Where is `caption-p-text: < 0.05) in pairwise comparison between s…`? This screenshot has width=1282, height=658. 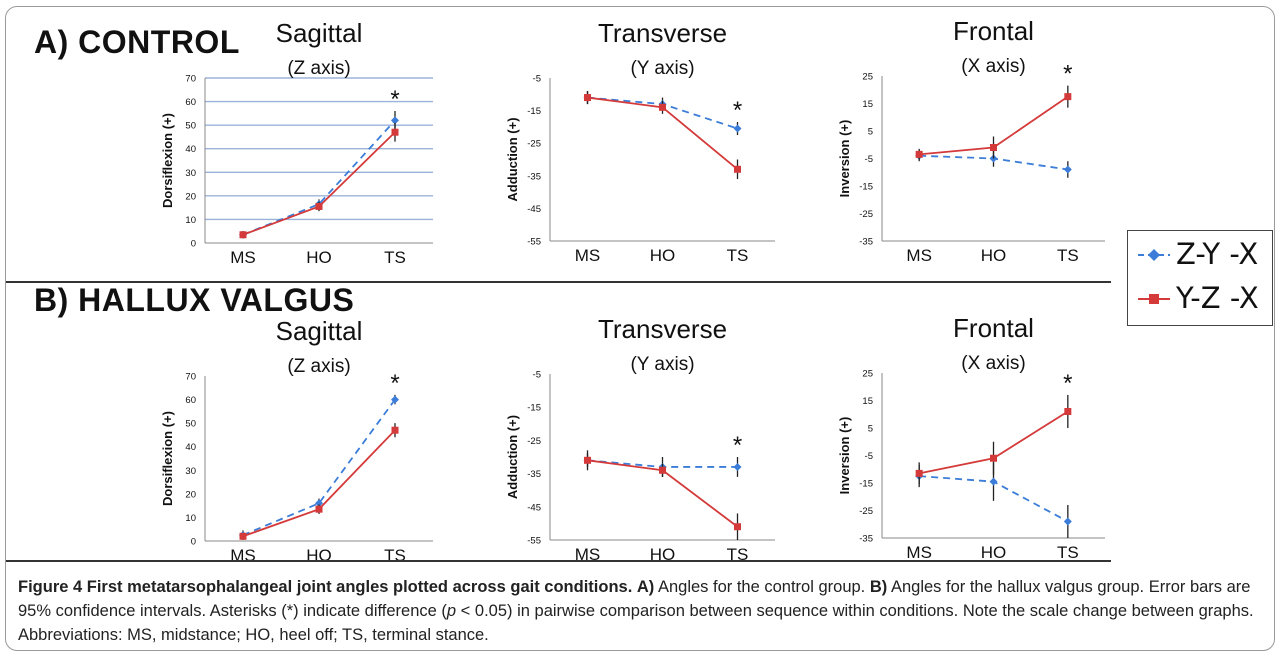
caption-p-text: < 0.05) in pairwise comparison between s… is located at coordinates (636, 623).